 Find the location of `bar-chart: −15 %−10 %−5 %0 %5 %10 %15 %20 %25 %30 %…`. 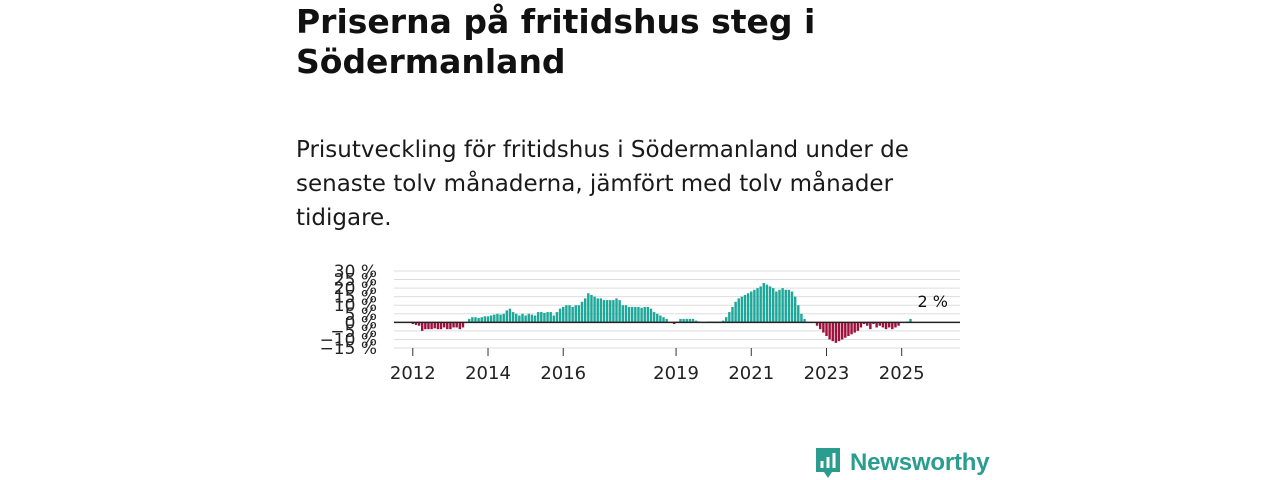

bar-chart: −15 %−10 %−5 %0 %5 %10 %15 %20 %25 %30 %… is located at coordinates (640, 323).